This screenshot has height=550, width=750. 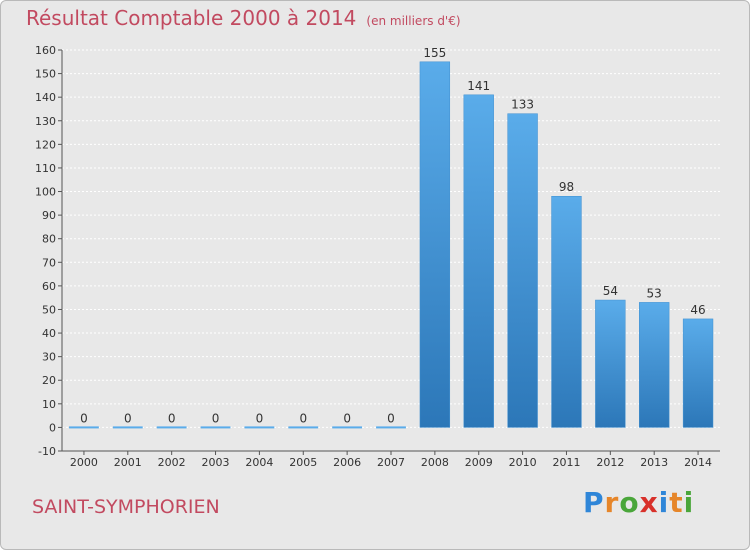 I want to click on logo-letter: x, so click(x=649, y=502).